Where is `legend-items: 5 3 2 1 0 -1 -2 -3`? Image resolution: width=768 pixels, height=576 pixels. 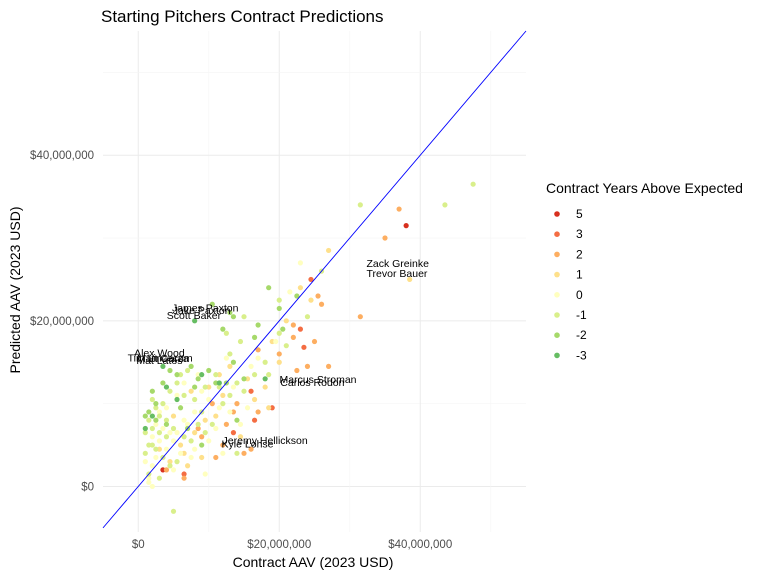 legend-items: 5 3 2 1 0 -1 -2 -3 is located at coordinates (570, 284).